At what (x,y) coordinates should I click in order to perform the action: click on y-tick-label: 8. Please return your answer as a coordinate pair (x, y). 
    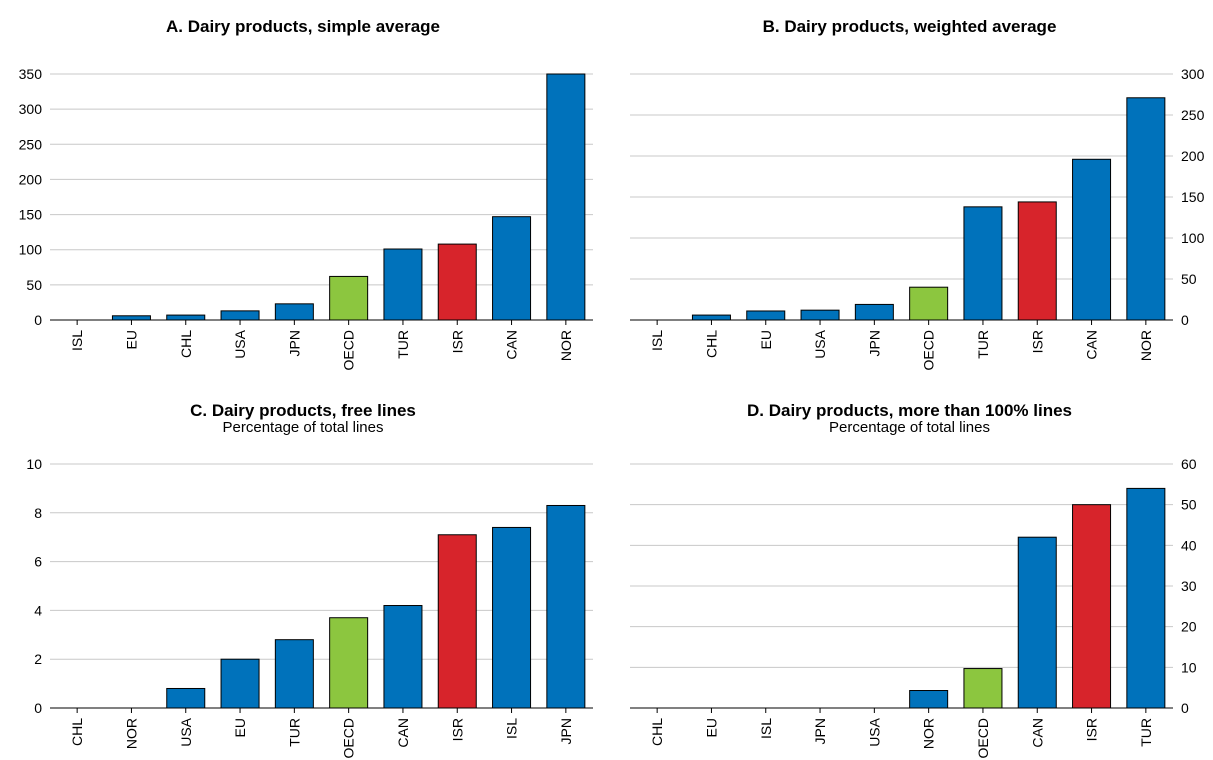
    Looking at the image, I should click on (38, 513).